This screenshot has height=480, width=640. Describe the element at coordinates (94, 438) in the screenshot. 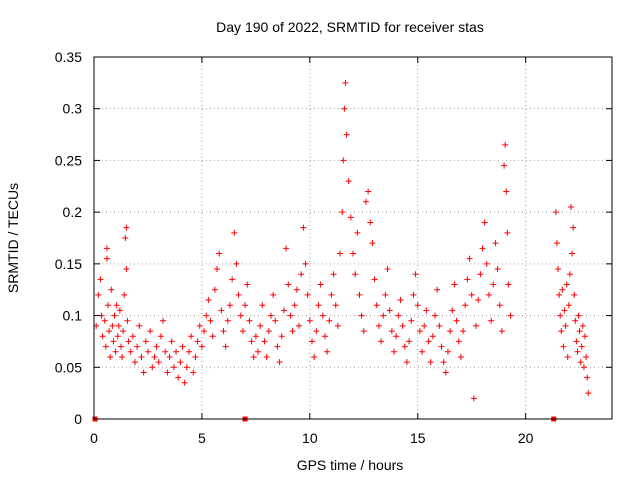

I see `x-tick-label: 0` at that location.